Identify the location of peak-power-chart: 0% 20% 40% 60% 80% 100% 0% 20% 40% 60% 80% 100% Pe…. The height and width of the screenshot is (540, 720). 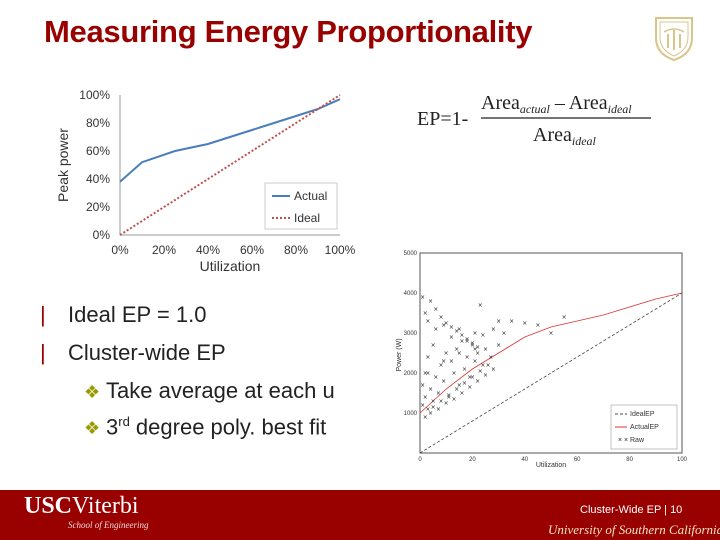
(205, 181).